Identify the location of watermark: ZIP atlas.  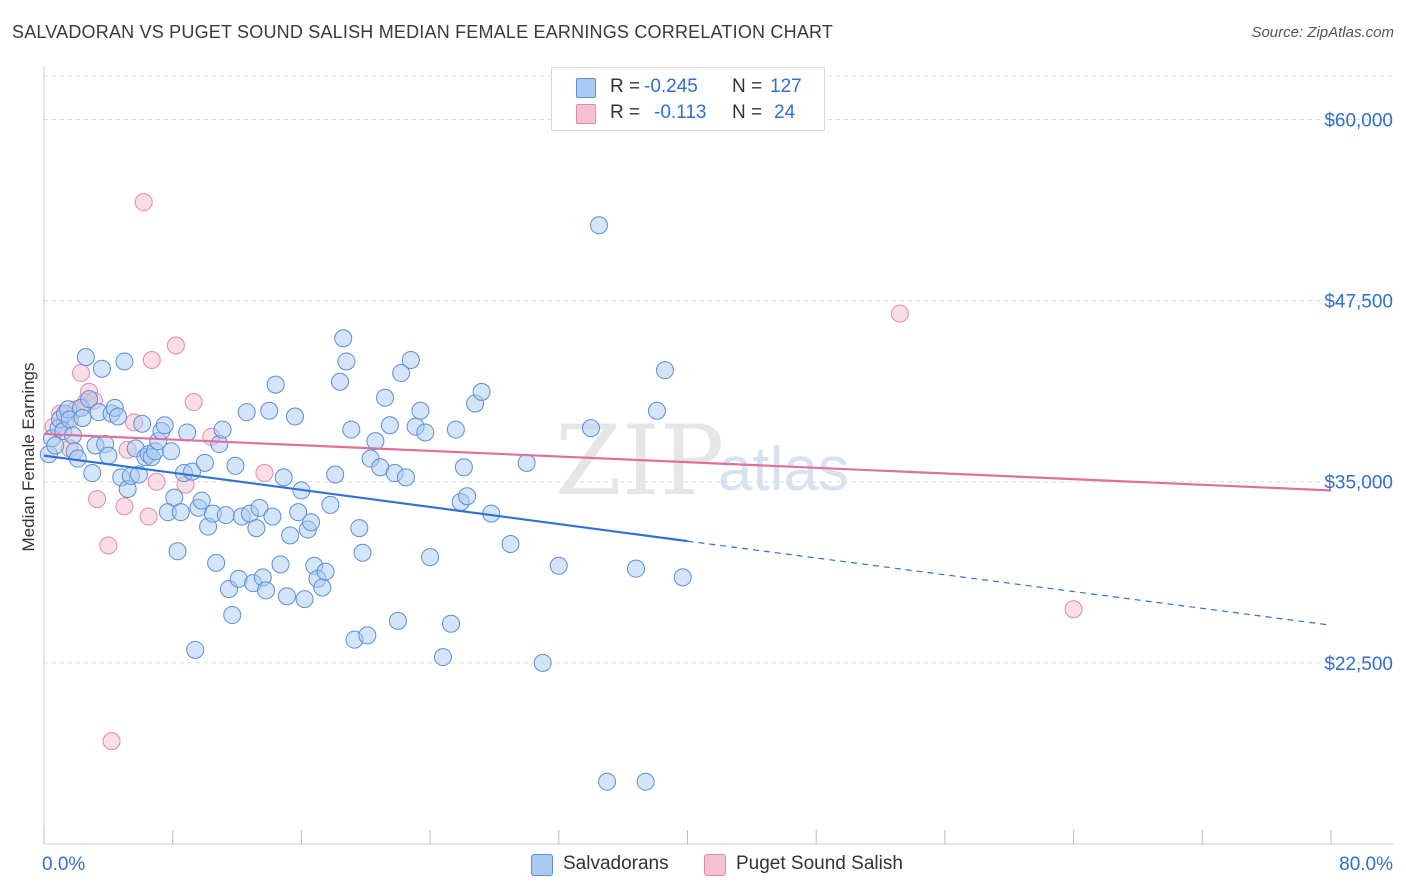
(702, 461).